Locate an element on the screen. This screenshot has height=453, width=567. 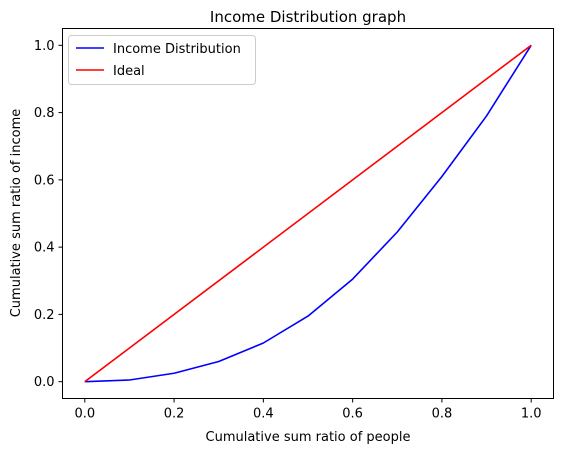
y-tick-label: 0.6 is located at coordinates (44, 180).